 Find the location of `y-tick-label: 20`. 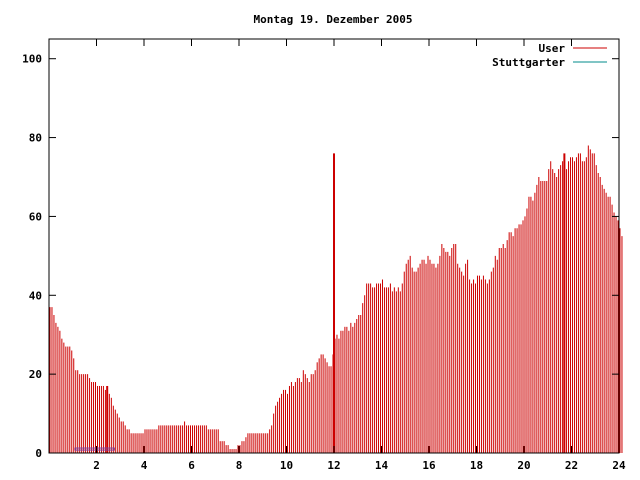

y-tick-label: 20 is located at coordinates (35, 374).